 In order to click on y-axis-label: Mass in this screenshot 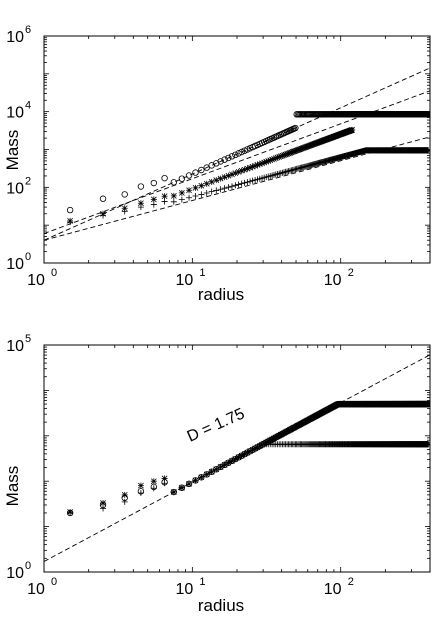, I will do `click(12, 150)`.